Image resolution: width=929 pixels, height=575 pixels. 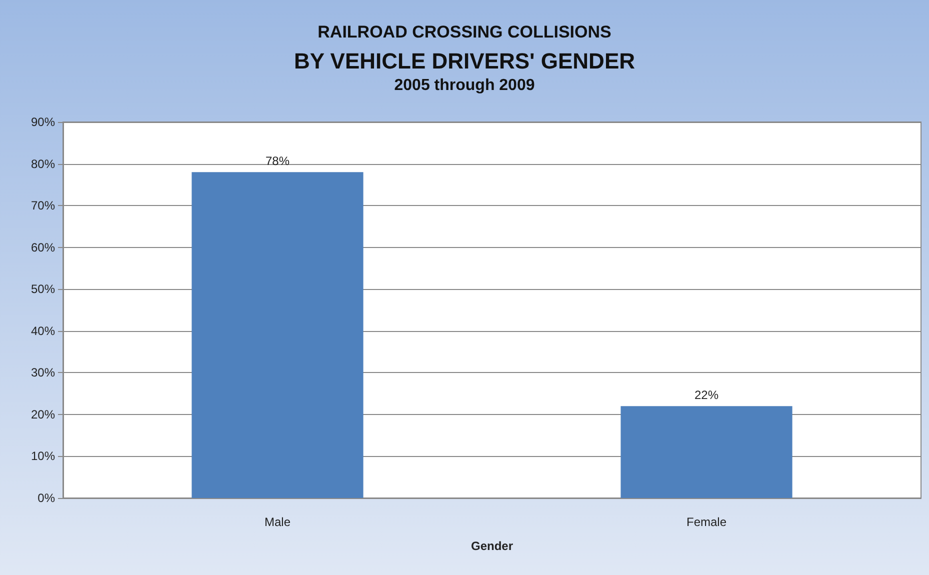 What do you see at coordinates (465, 48) in the screenshot?
I see `chart-title: RAILROAD CROSSING COLLISIONS BY VEHICLE DRIVERS' GENDER` at bounding box center [465, 48].